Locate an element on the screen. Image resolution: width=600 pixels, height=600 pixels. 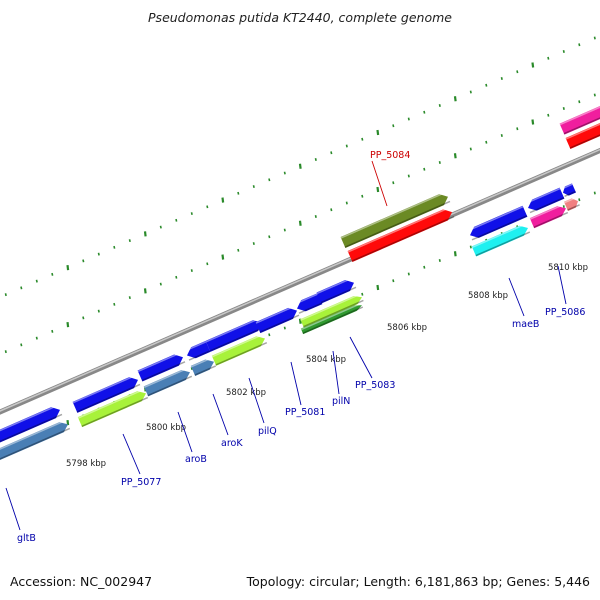
cog-gltB is located at coordinates (35, 440).